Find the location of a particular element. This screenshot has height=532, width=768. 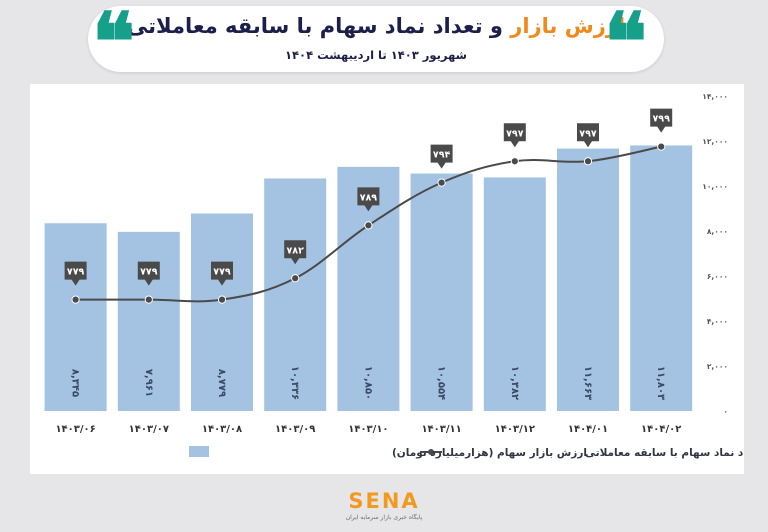

x-tick-label: ۱۴۰۳/۱۰ is located at coordinates (368, 429).